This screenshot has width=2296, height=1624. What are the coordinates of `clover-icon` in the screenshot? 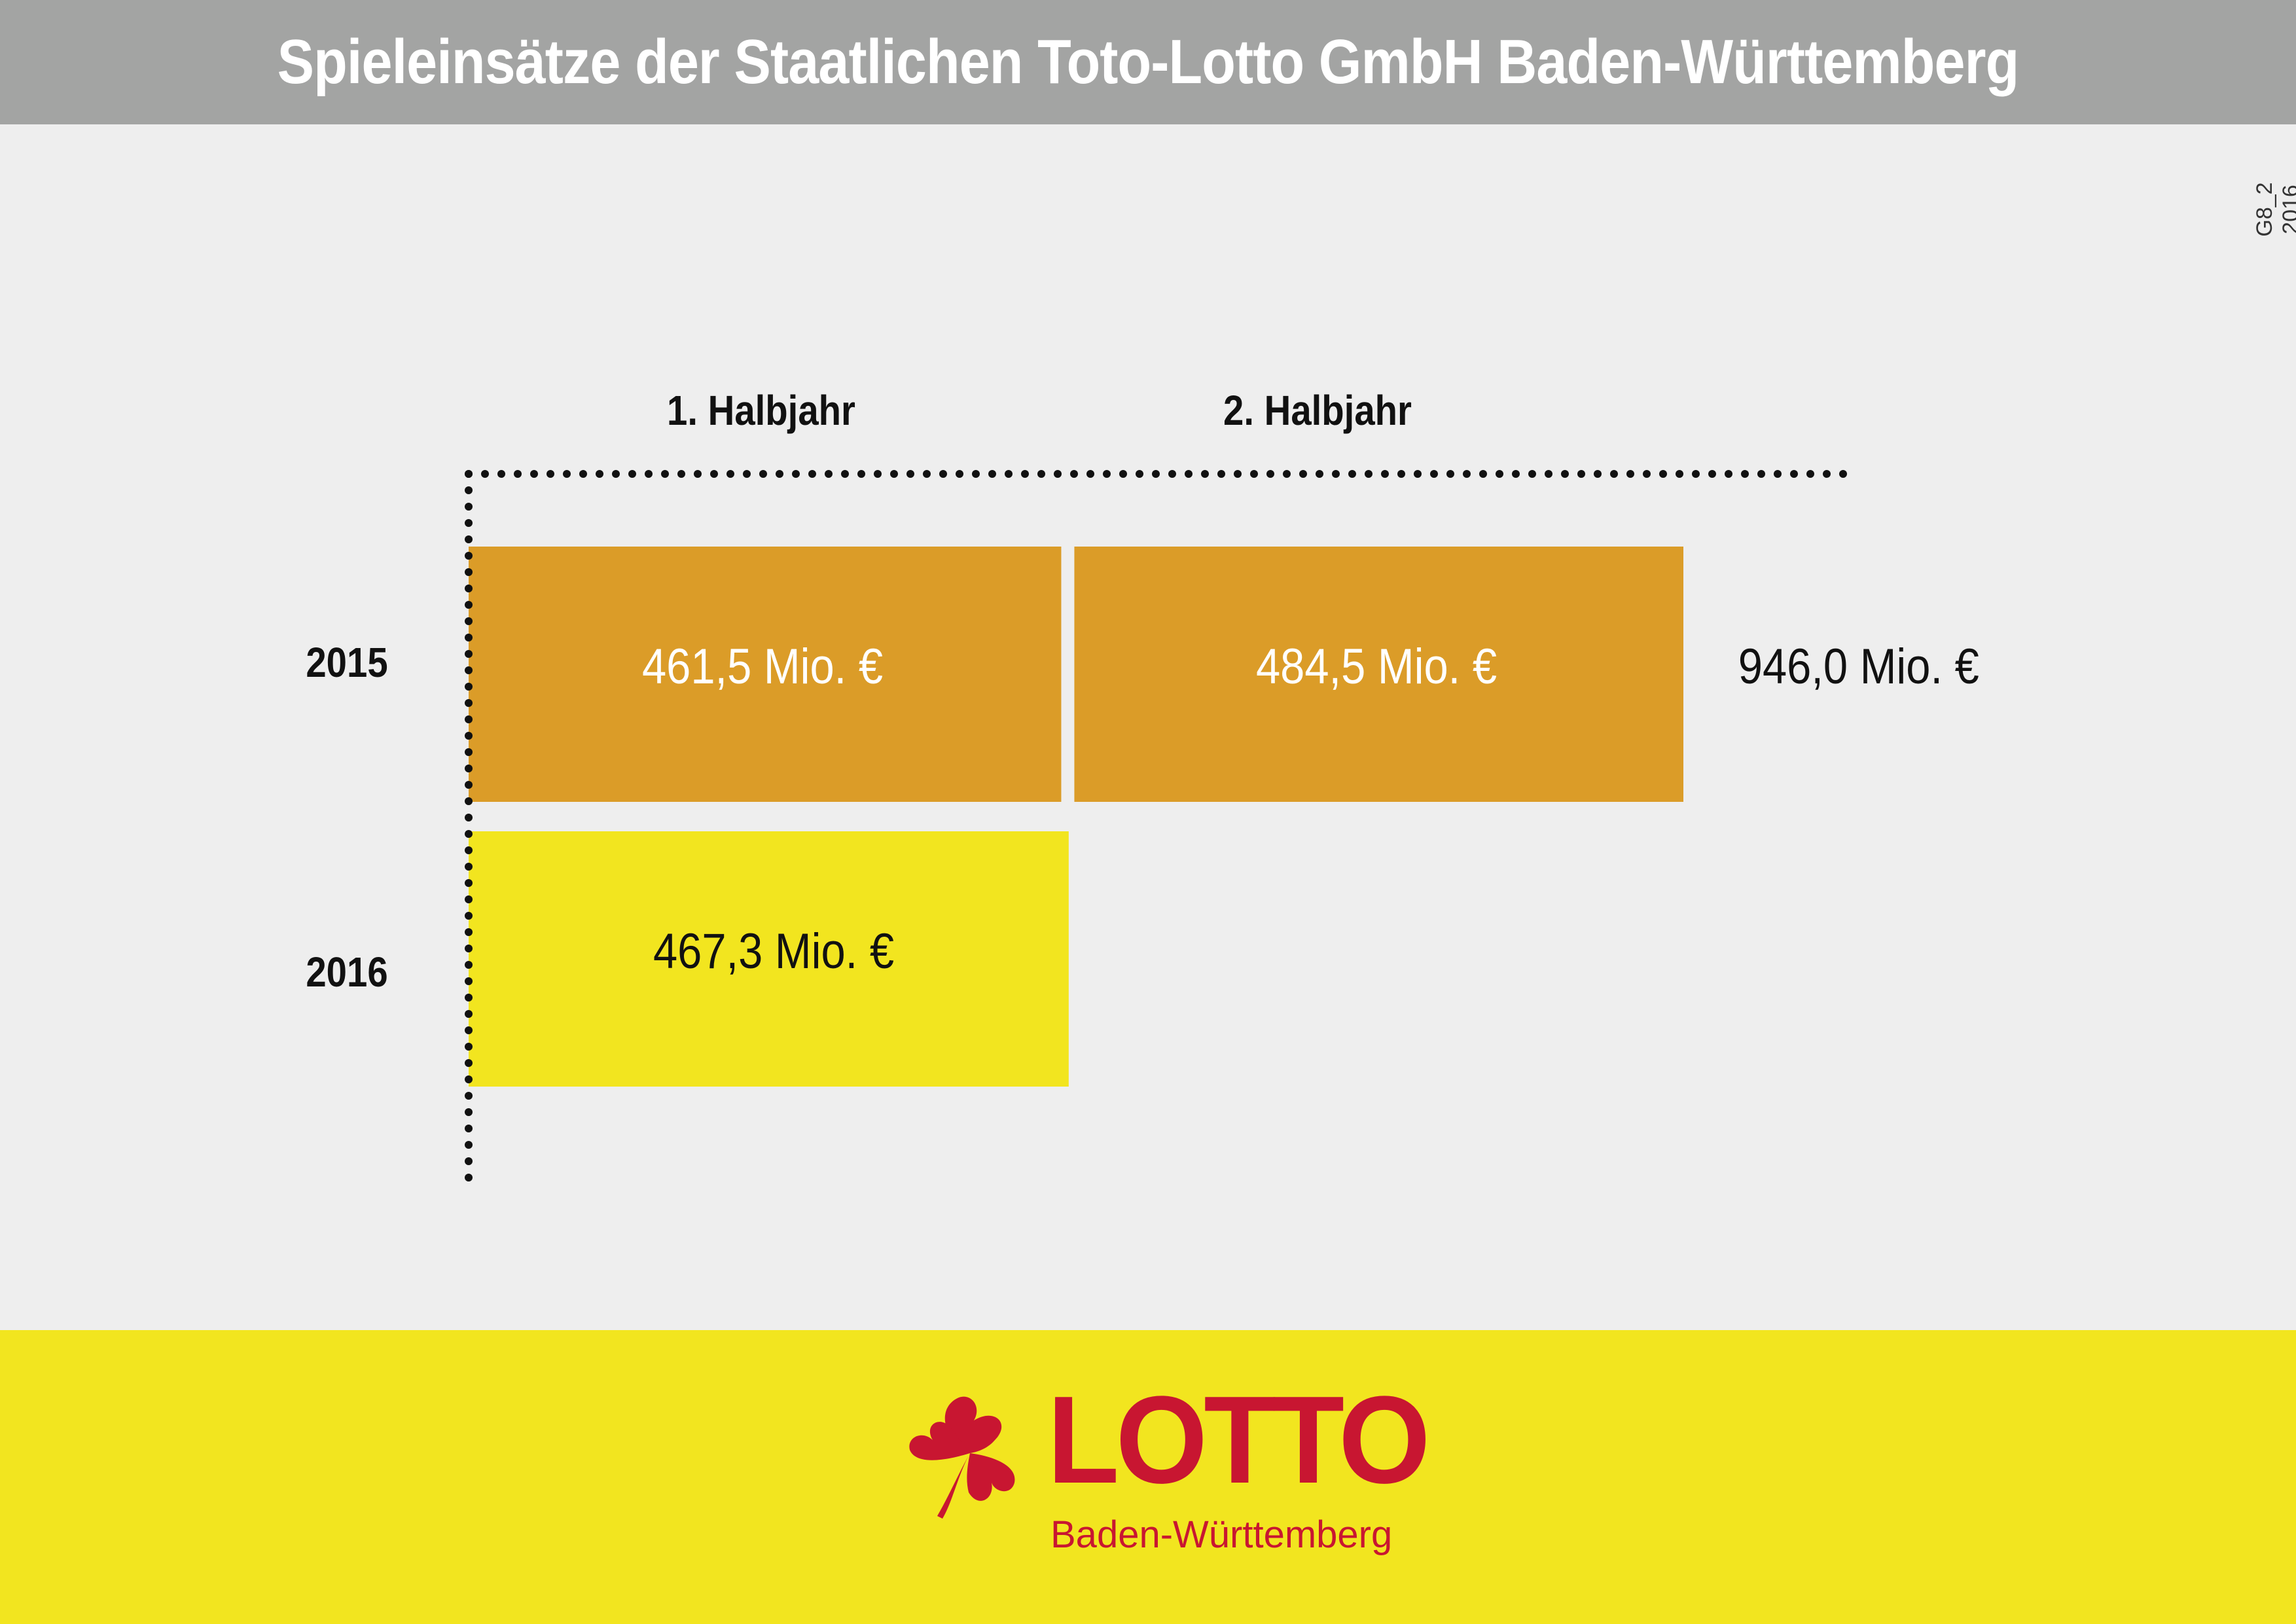 It's located at (962, 1457).